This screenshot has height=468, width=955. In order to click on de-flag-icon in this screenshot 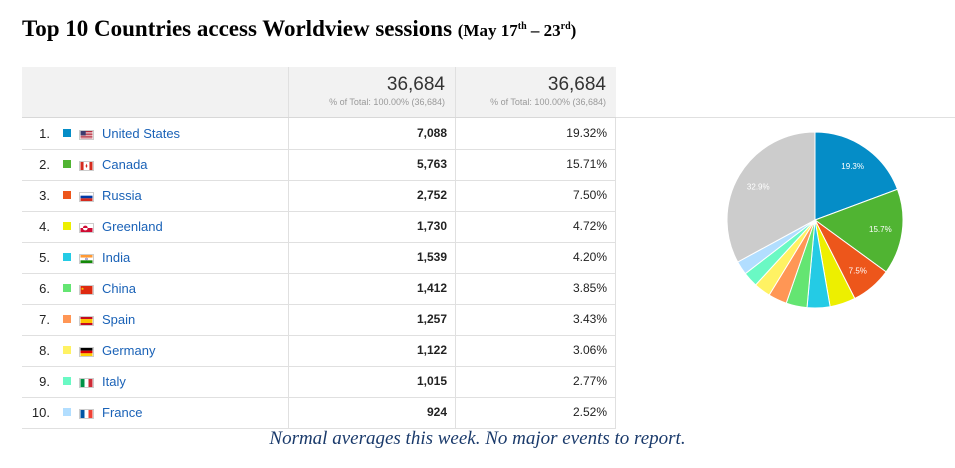, I will do `click(86, 351)`.